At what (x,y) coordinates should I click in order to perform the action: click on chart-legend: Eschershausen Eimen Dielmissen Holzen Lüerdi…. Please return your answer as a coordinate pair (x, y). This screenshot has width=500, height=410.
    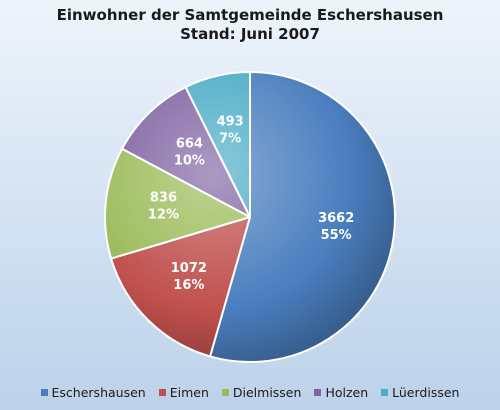
    Looking at the image, I should click on (250, 392).